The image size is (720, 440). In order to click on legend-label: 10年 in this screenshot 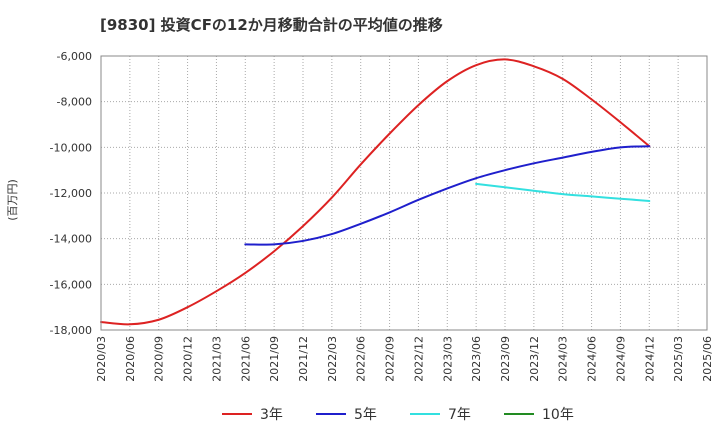, I will do `click(558, 415)`.